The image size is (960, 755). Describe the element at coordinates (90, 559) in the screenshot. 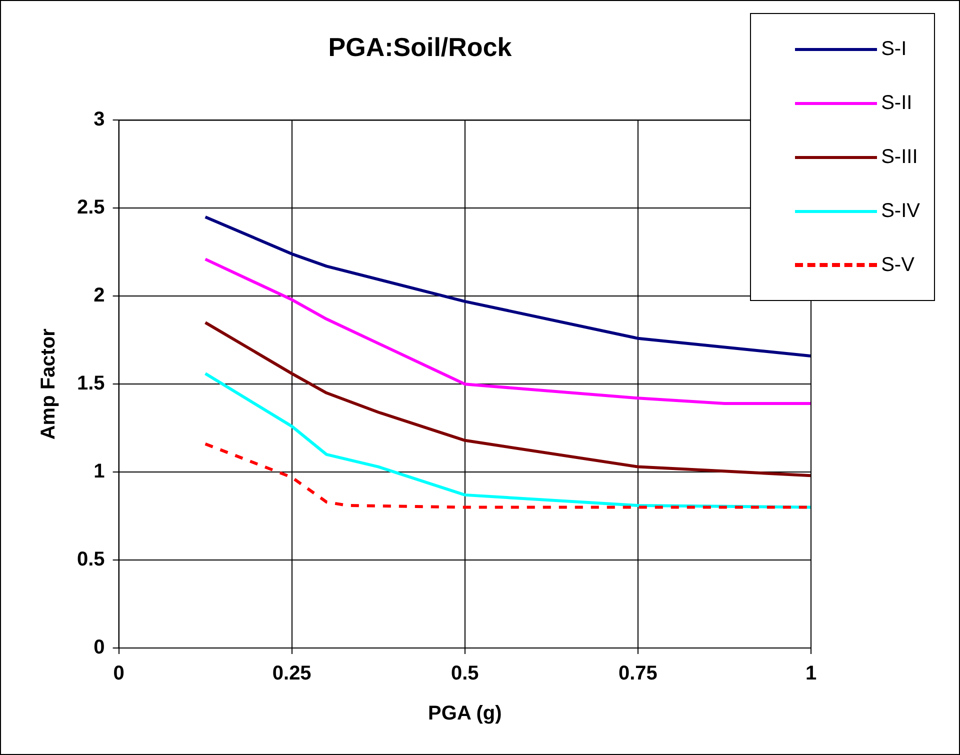

I see `y-tick-label: 0.5` at that location.